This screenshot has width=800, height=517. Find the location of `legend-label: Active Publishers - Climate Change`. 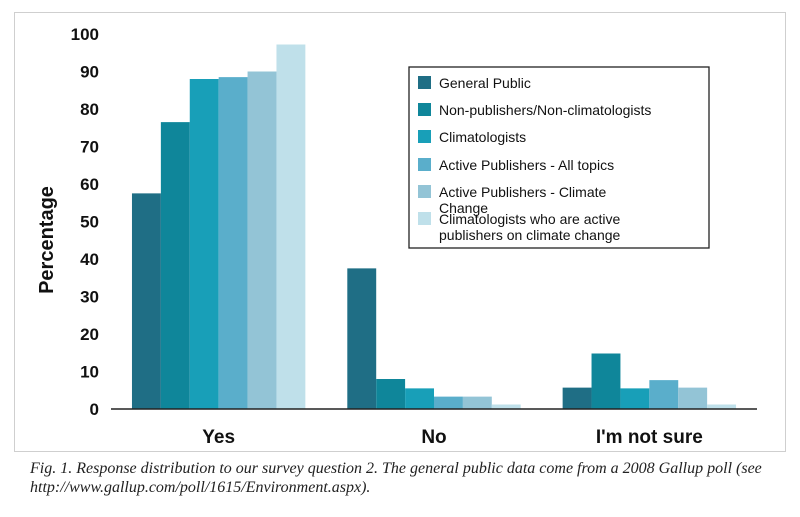

legend-label: Active Publishers - Climate Change is located at coordinates (522, 200).